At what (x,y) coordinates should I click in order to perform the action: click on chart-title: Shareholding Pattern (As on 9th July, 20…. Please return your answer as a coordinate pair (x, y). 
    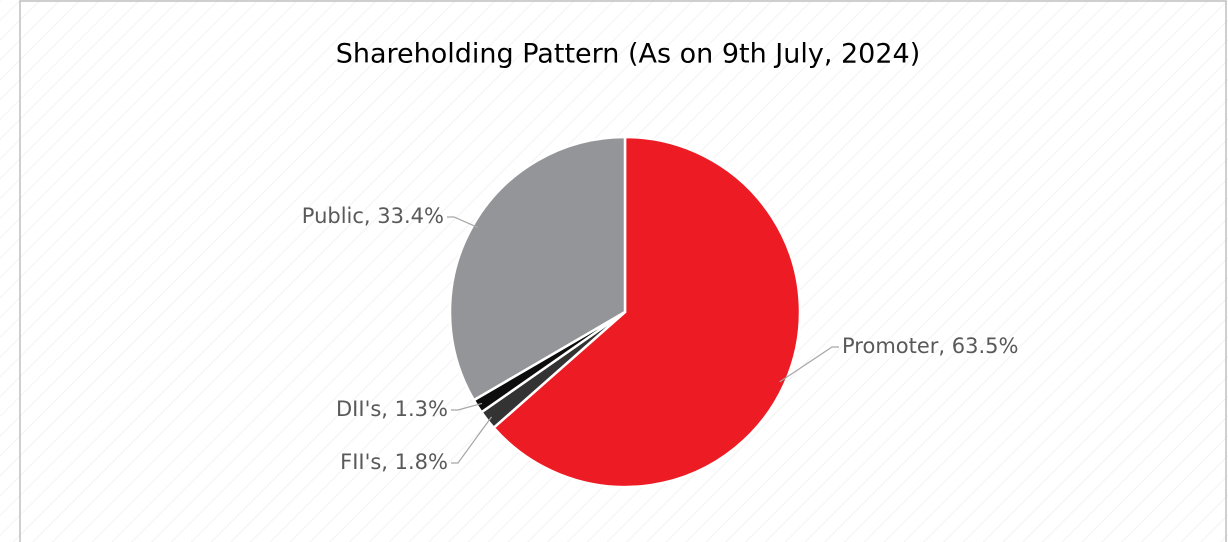
    Looking at the image, I should click on (628, 54).